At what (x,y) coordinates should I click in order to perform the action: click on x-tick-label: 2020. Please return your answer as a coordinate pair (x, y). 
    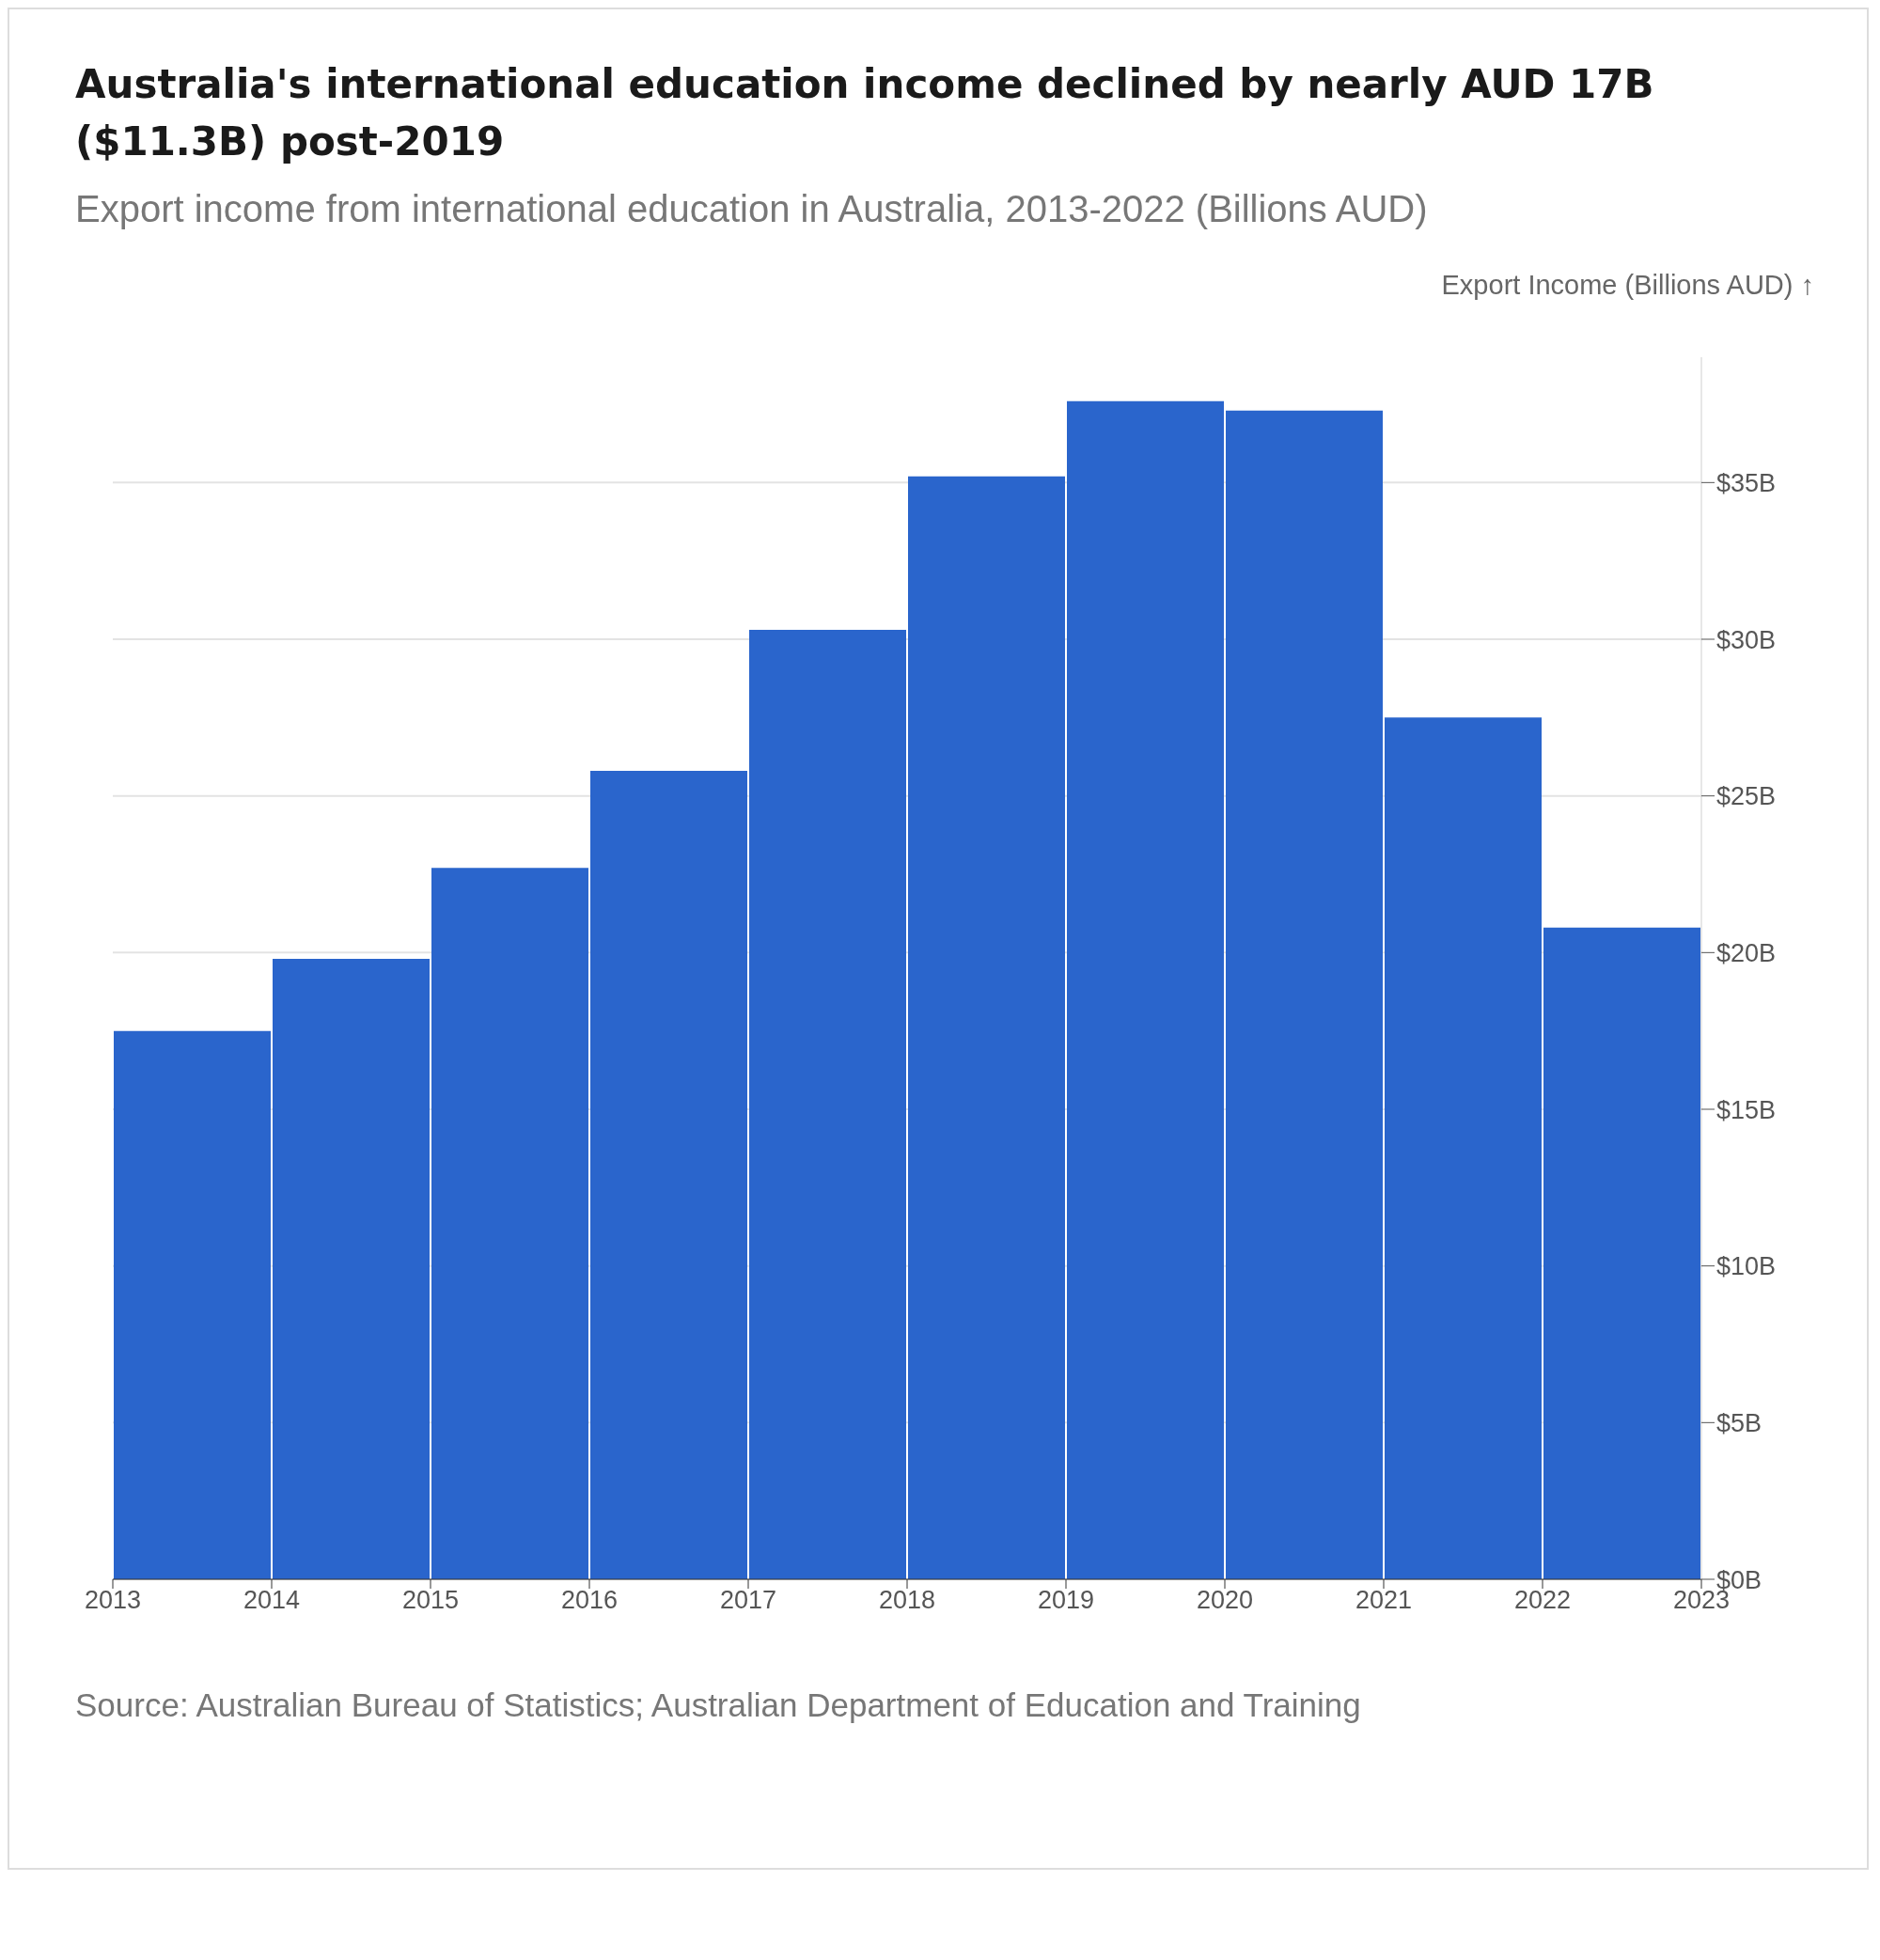
    Looking at the image, I should click on (1225, 1599).